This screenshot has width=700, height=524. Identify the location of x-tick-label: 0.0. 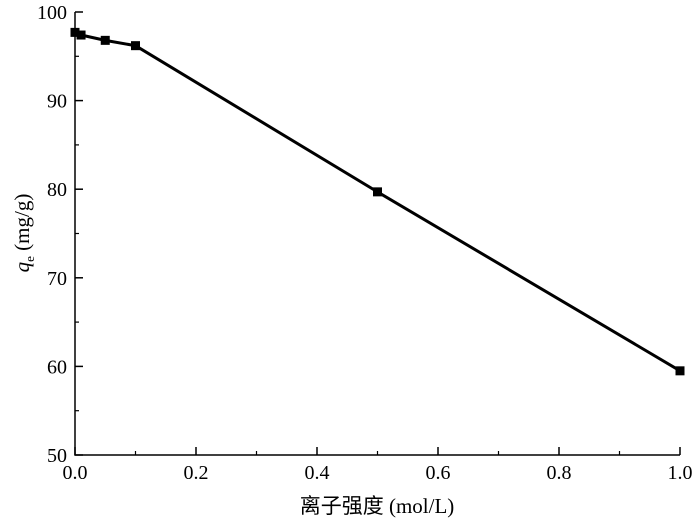
(75, 473).